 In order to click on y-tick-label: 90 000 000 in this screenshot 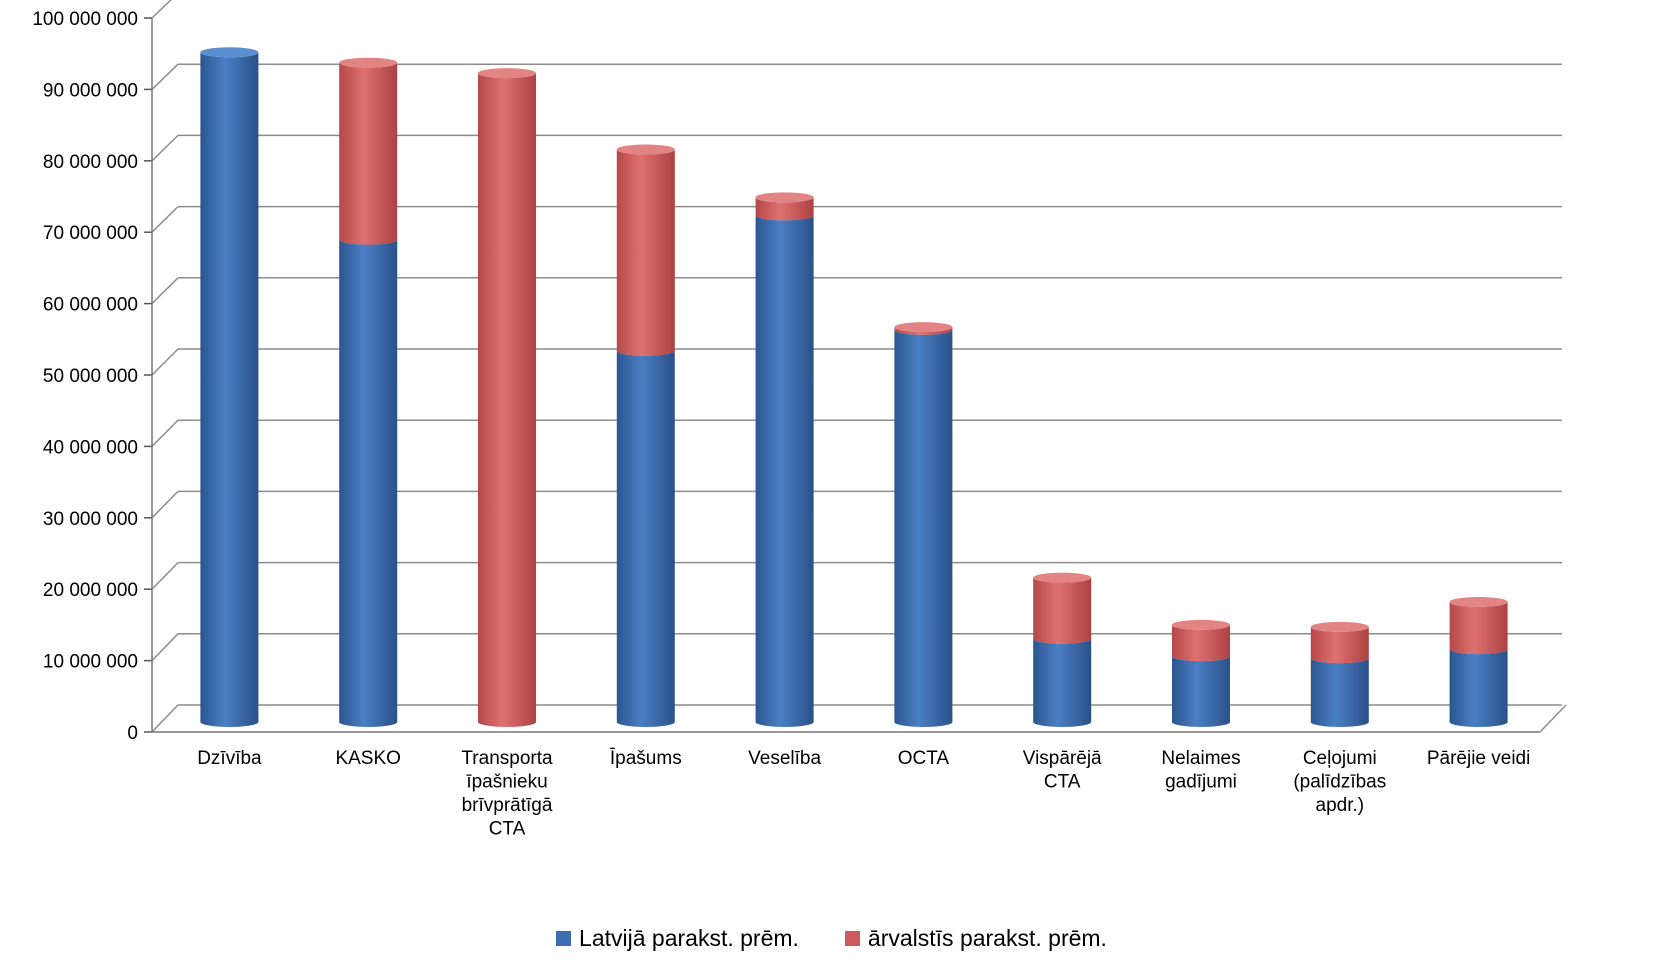, I will do `click(90, 90)`.